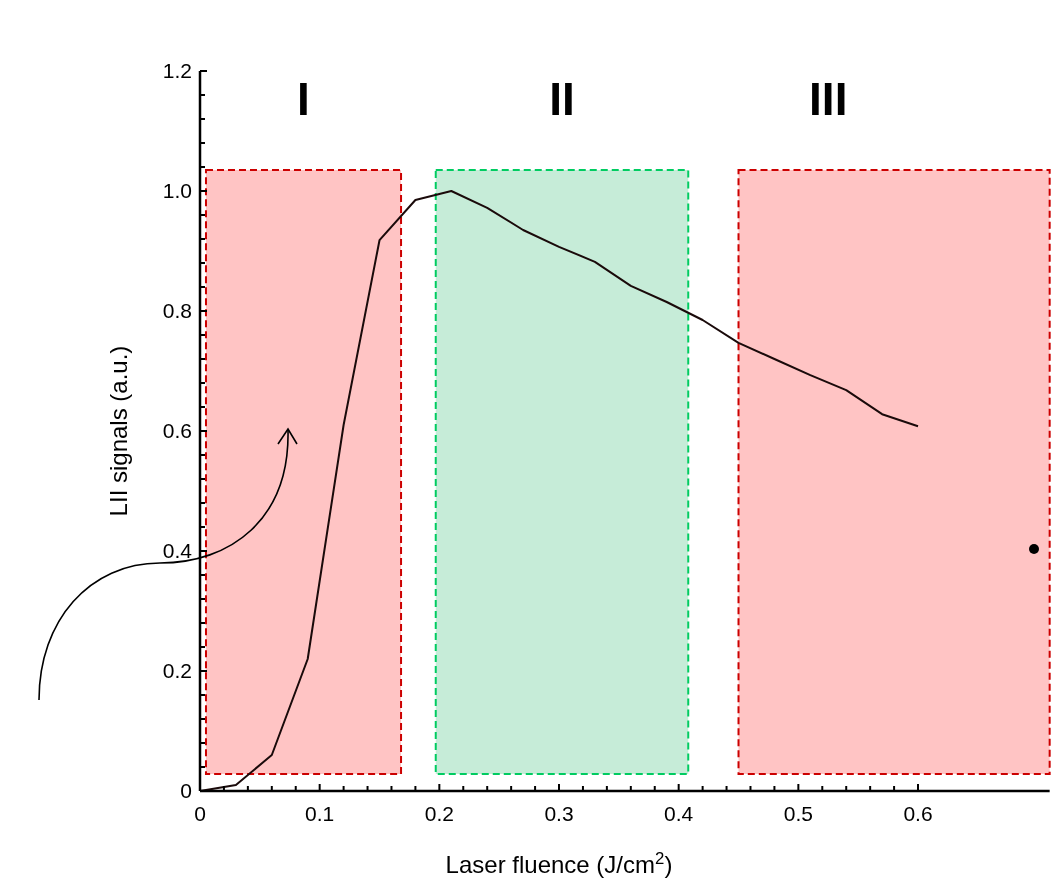 The height and width of the screenshot is (892, 1051). I want to click on x-tick-label: 0.5, so click(798, 813).